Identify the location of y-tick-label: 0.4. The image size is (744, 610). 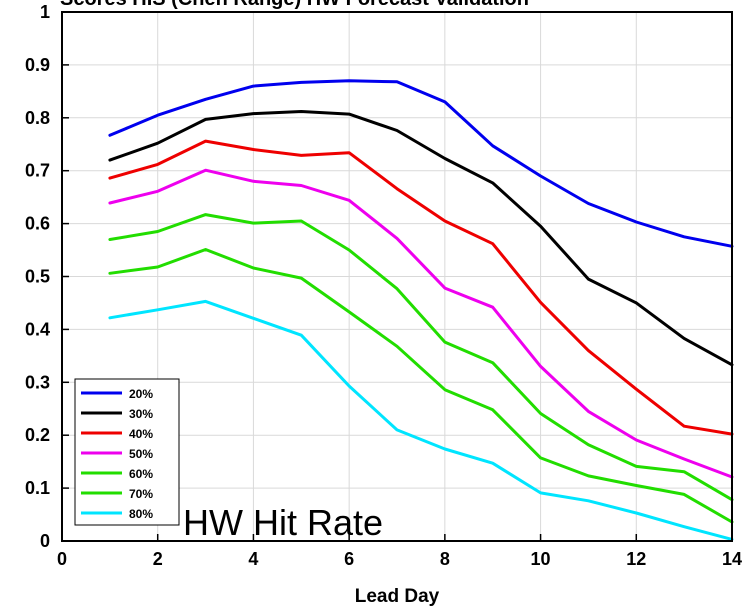
(37, 329).